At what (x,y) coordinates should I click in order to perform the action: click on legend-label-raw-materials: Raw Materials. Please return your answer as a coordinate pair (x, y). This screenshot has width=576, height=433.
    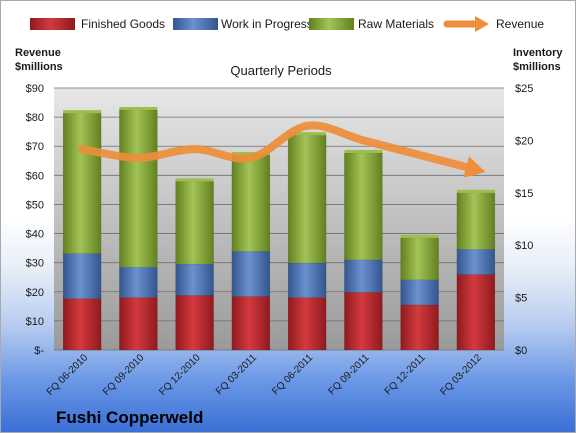
    Looking at the image, I should click on (396, 24).